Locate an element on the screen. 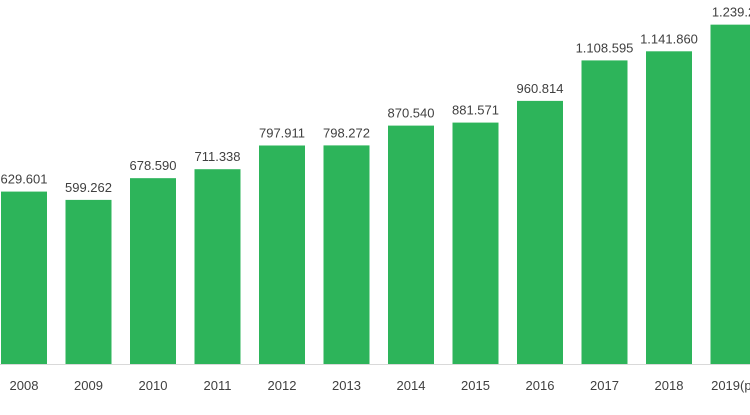 This screenshot has width=750, height=415. bar-2019(p) is located at coordinates (730, 194).